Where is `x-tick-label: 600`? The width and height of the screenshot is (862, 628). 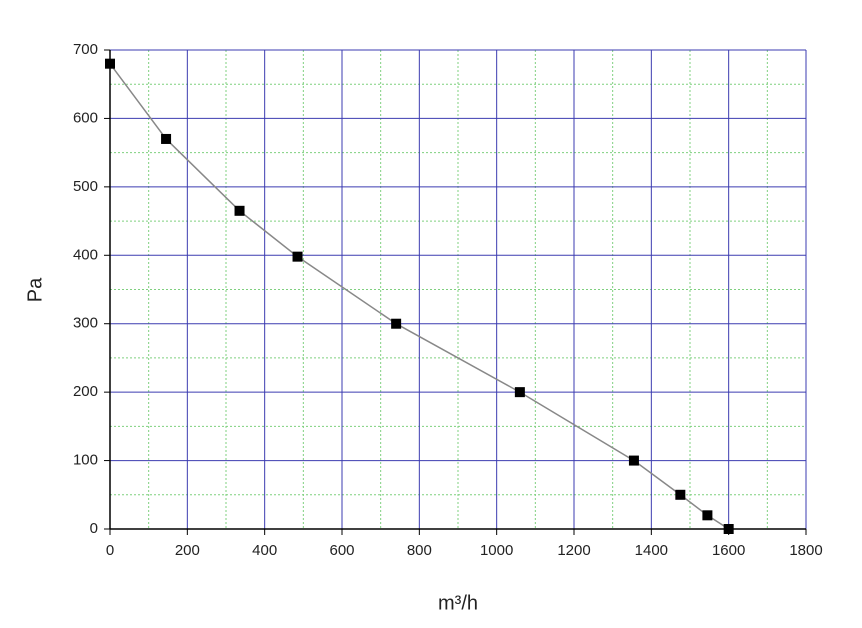
x-tick-label: 600 is located at coordinates (341, 550).